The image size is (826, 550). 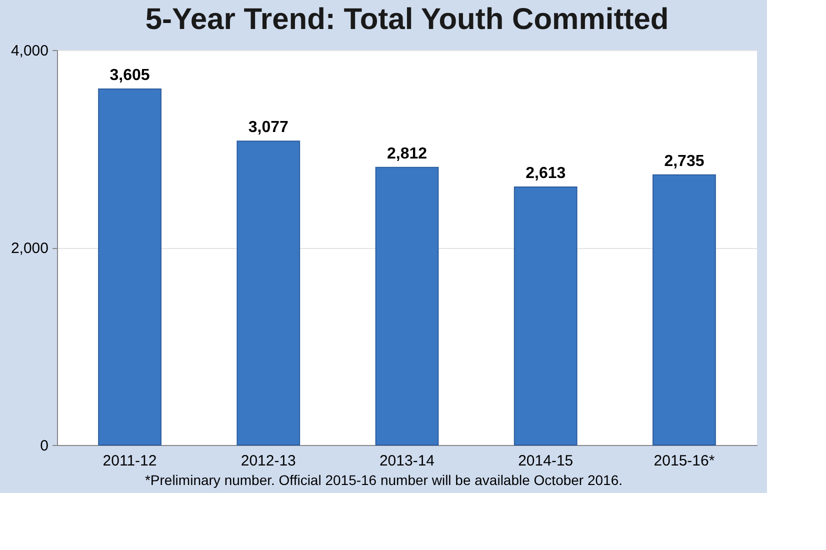 What do you see at coordinates (268, 461) in the screenshot?
I see `x-tick-label: 2012-13` at bounding box center [268, 461].